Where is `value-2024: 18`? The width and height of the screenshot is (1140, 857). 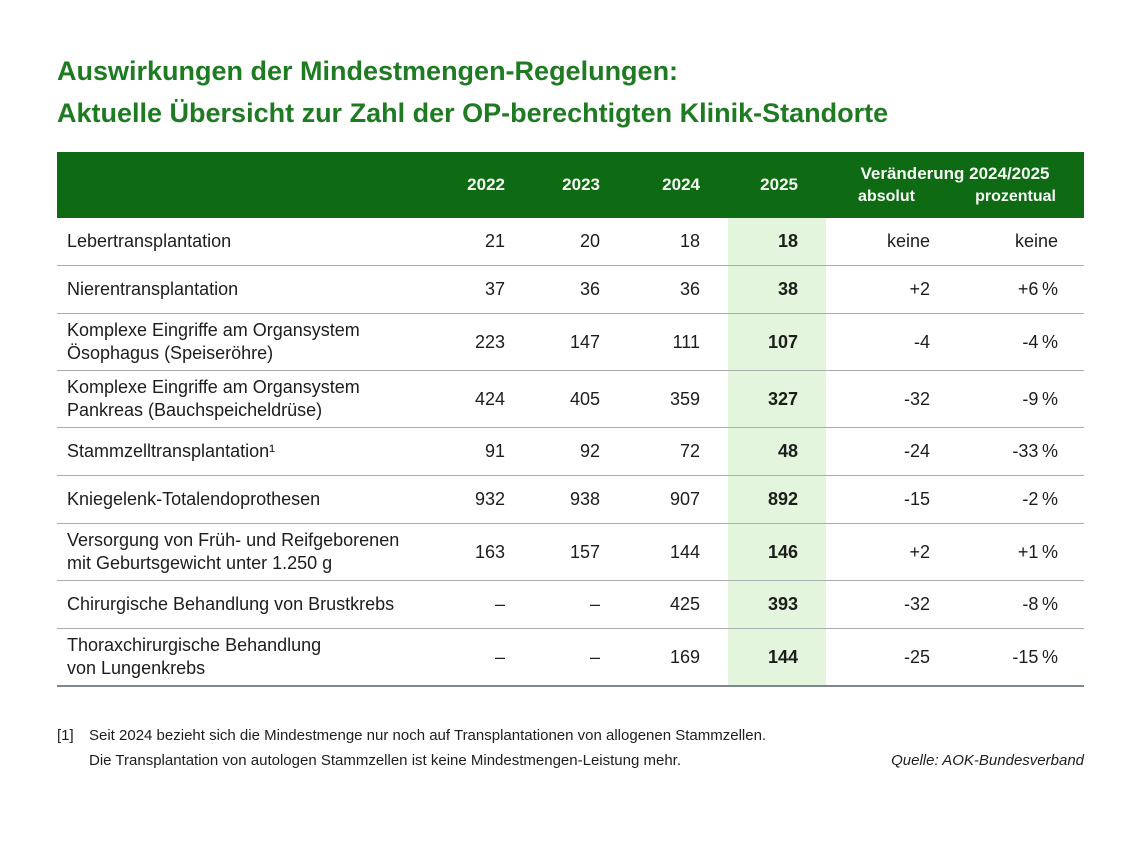 value-2024: 18 is located at coordinates (689, 241).